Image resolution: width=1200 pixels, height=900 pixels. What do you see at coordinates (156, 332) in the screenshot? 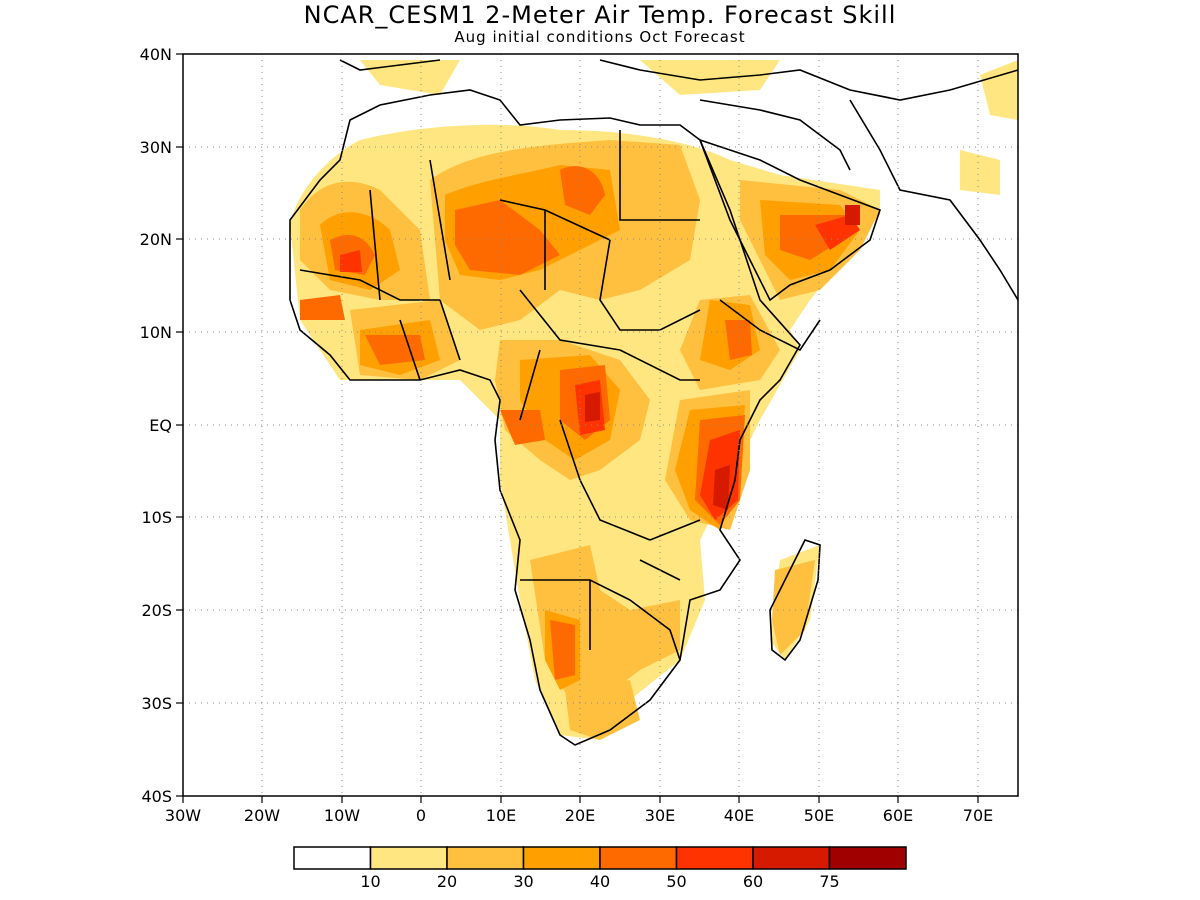
I see `lat-label: 10N` at bounding box center [156, 332].